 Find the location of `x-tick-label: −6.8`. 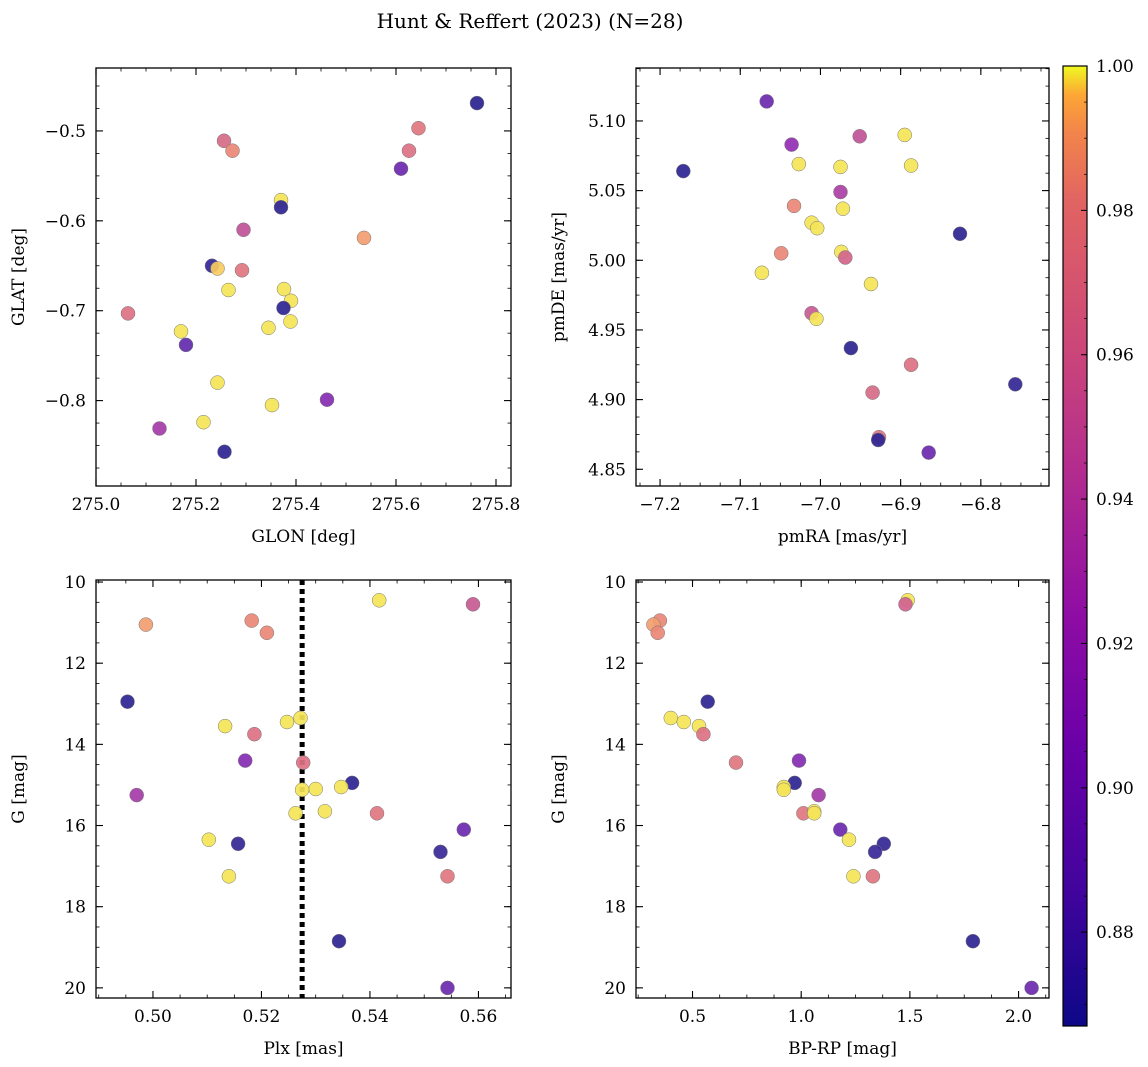

x-tick-label: −6.8 is located at coordinates (980, 505).